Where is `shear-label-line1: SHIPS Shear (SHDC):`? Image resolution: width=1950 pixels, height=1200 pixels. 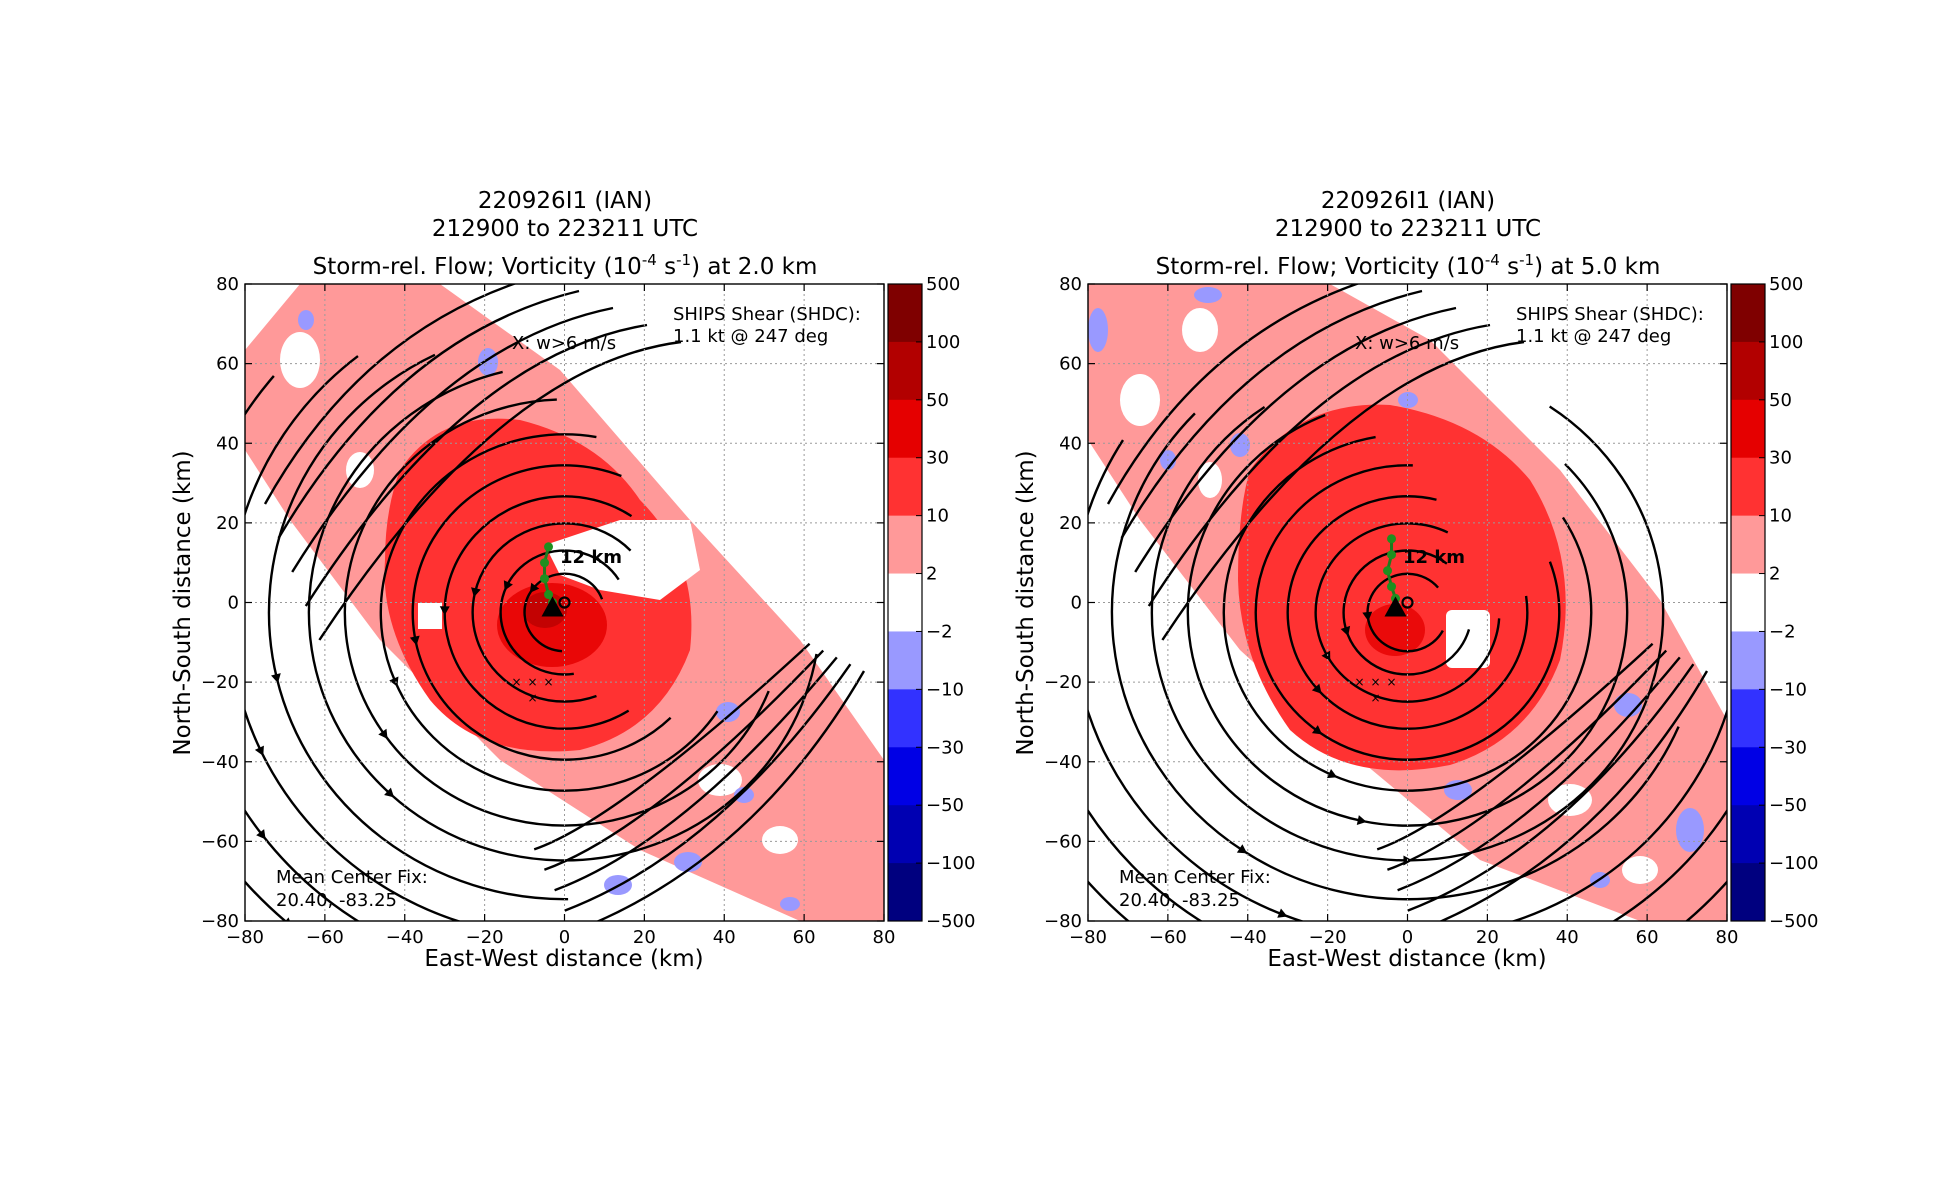
shear-label-line1: SHIPS Shear (SHDC): is located at coordinates (767, 314).